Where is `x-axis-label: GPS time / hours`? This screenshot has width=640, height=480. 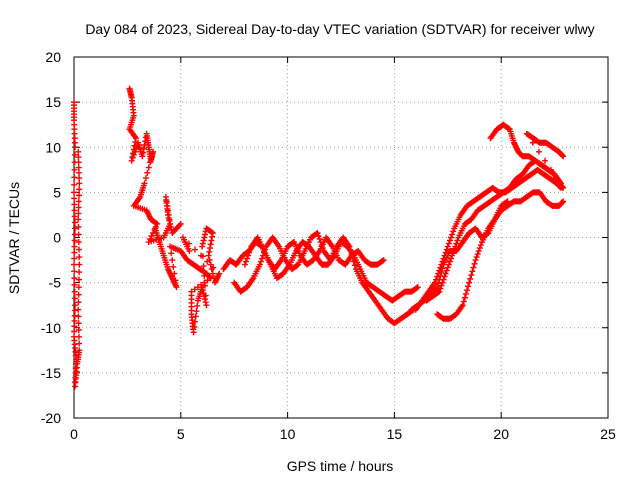 x-axis-label: GPS time / hours is located at coordinates (340, 466).